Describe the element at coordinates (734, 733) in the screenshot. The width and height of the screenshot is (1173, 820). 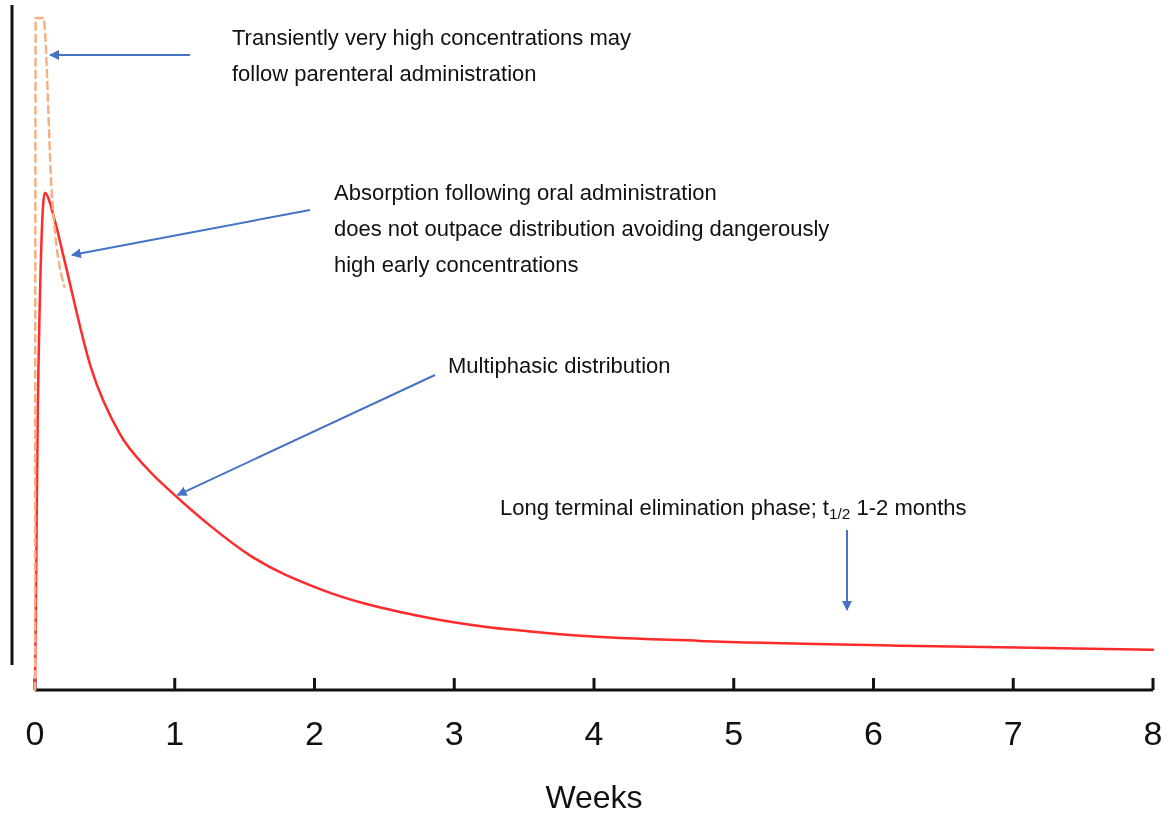
I see `x-tick-label: 5` at that location.